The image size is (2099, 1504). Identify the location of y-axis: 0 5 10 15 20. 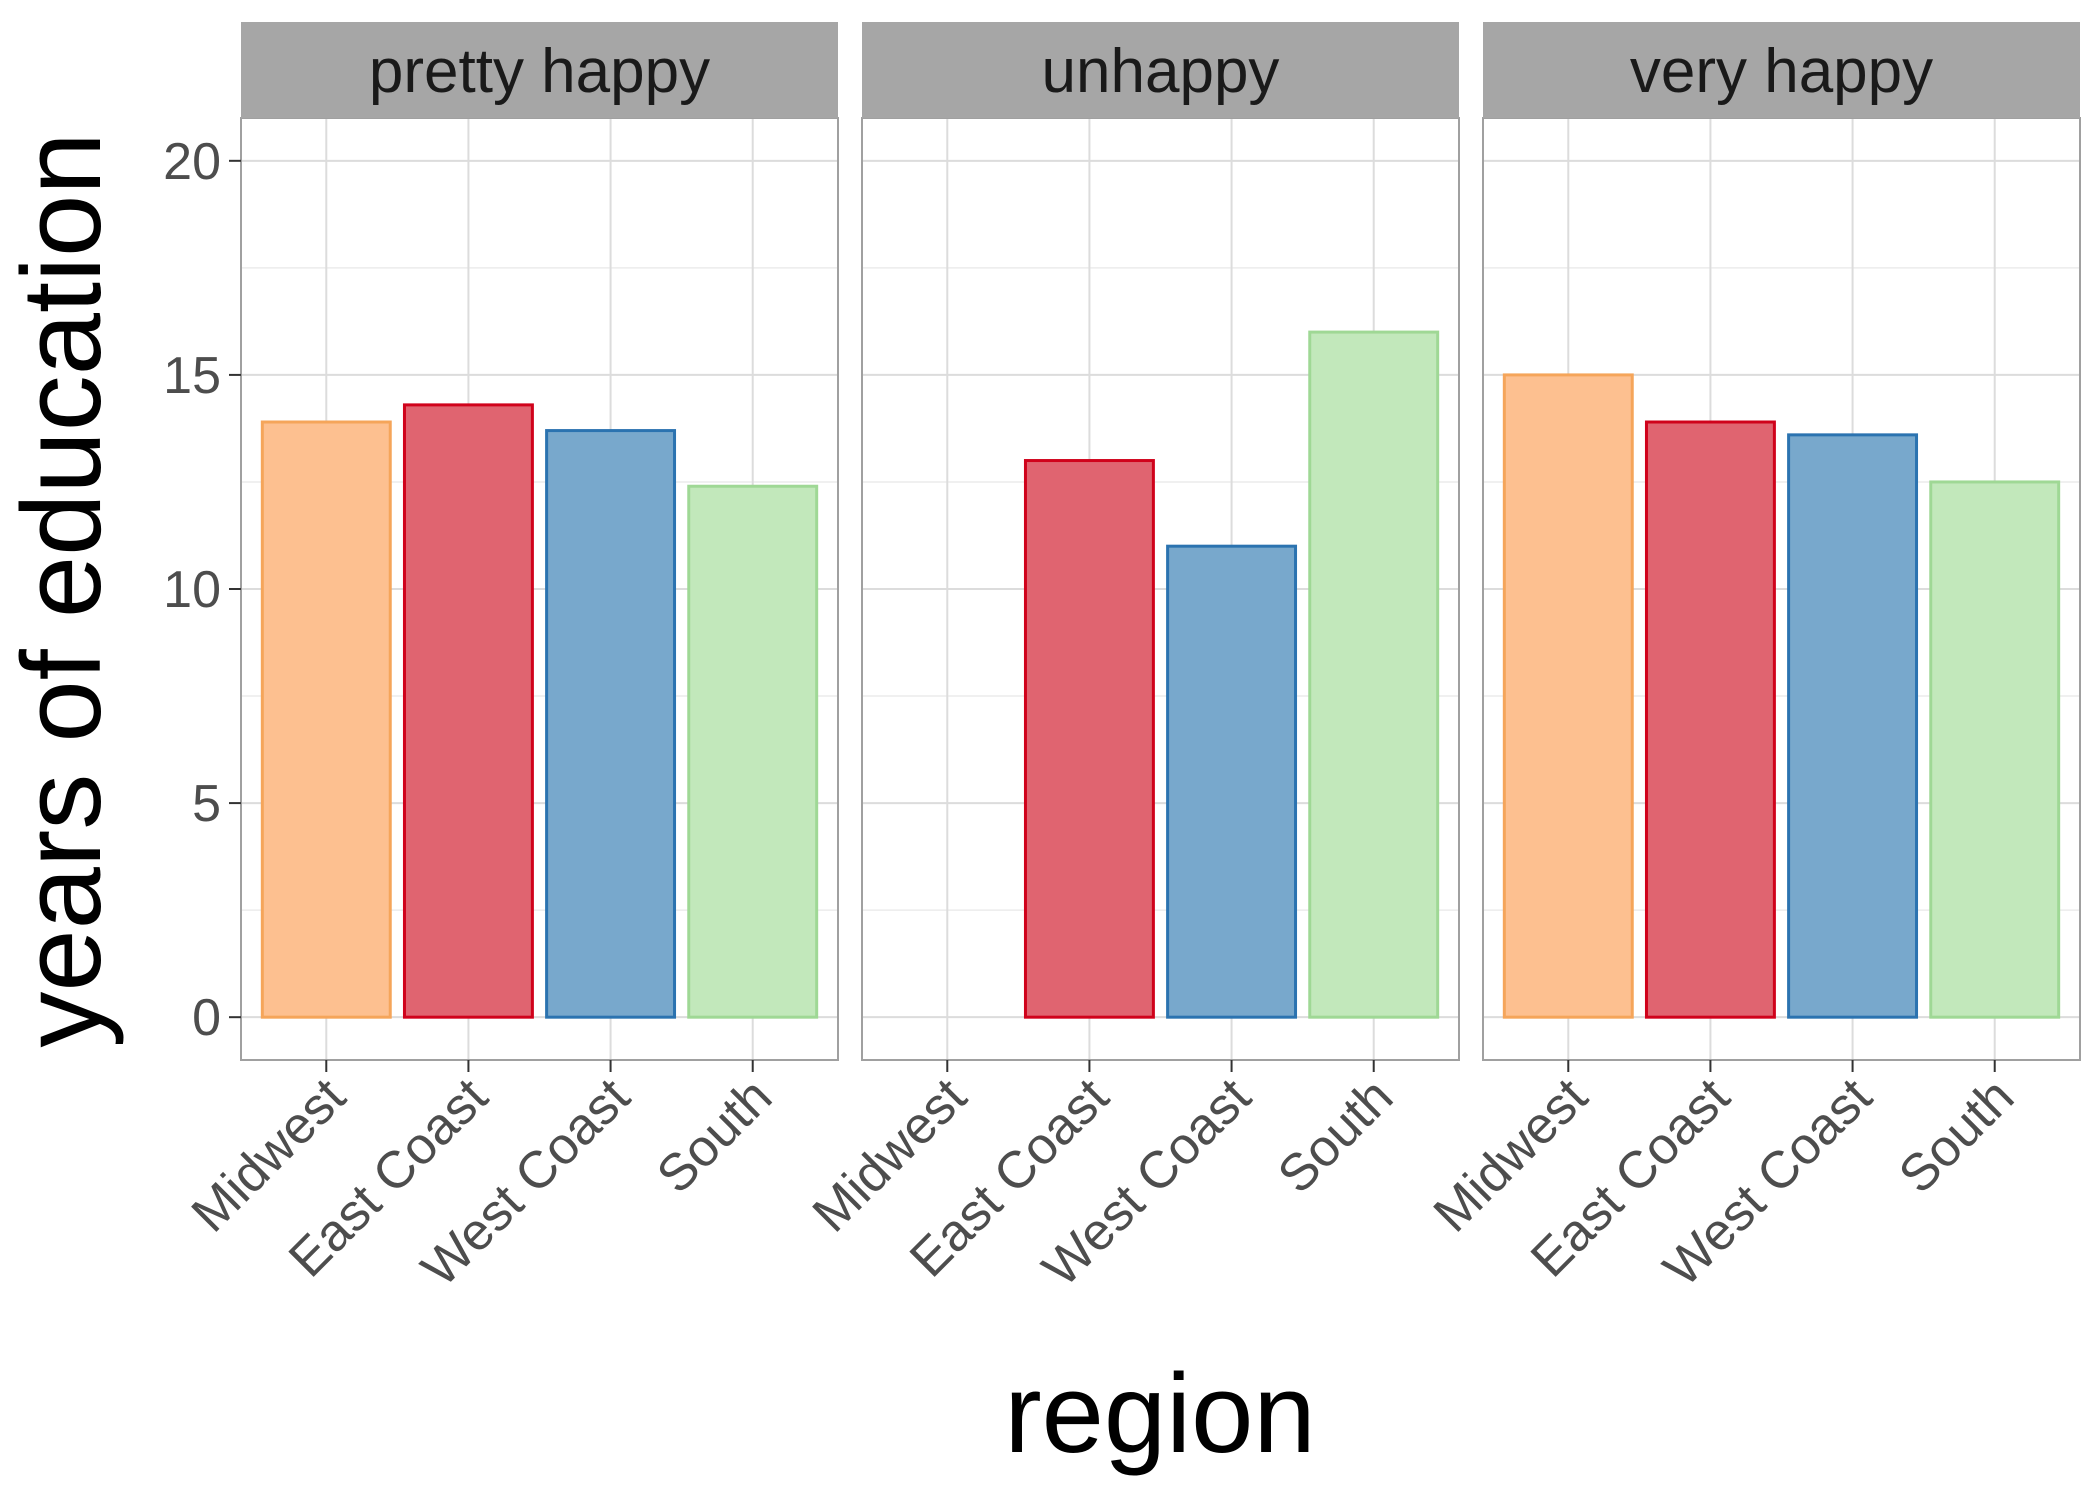
(202, 590).